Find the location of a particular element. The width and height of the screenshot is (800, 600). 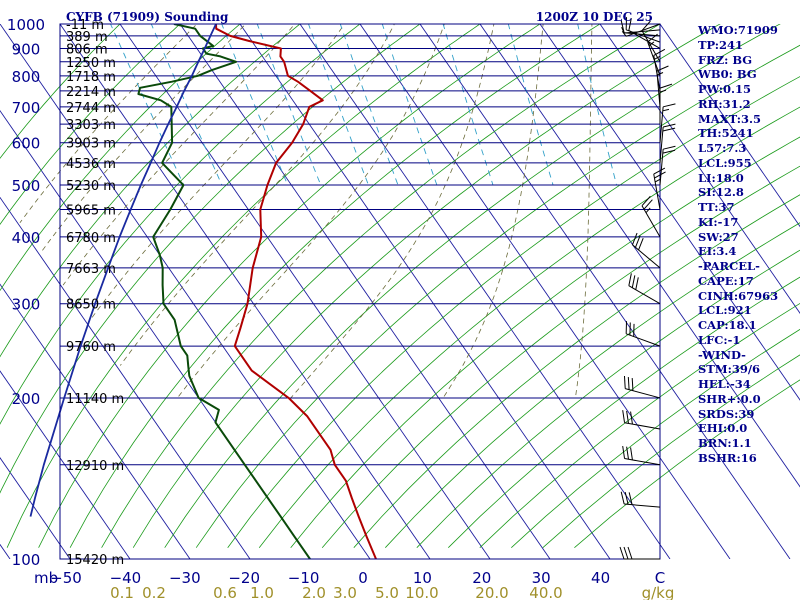

index-item: LCL:955 is located at coordinates (725, 162).